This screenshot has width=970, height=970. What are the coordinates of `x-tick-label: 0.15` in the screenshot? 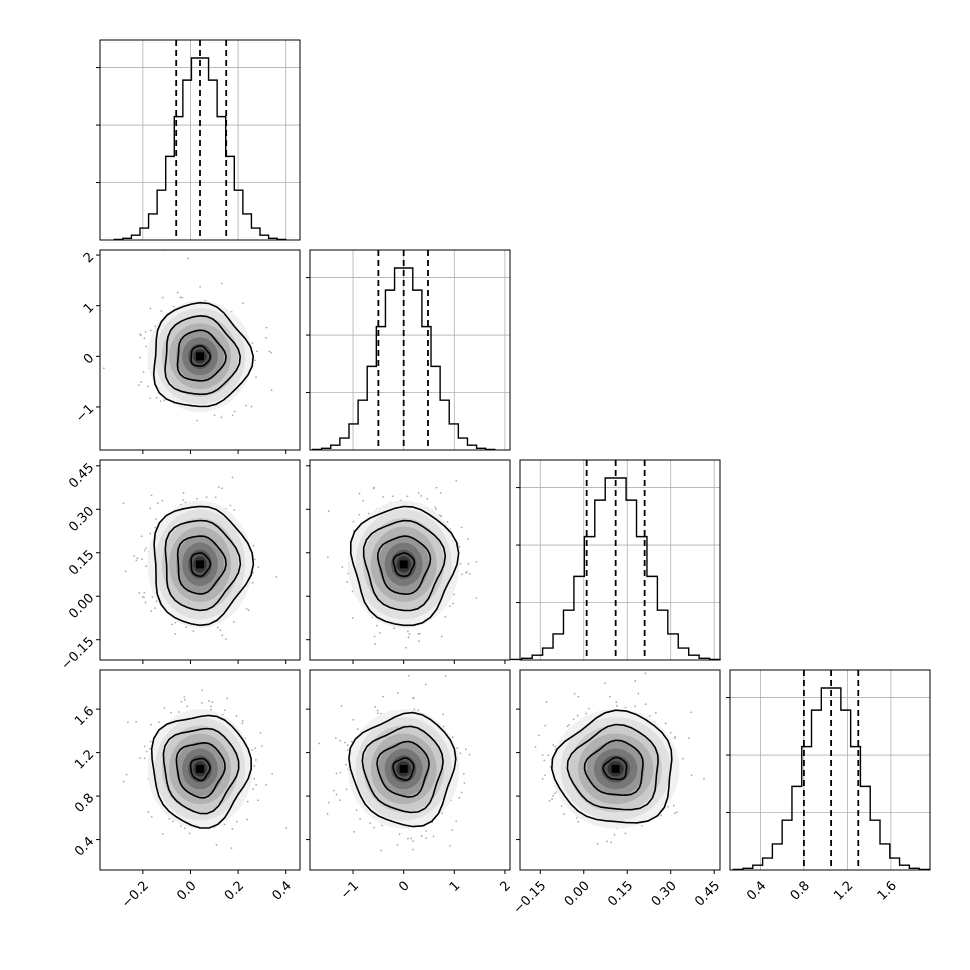 It's located at (620, 893).